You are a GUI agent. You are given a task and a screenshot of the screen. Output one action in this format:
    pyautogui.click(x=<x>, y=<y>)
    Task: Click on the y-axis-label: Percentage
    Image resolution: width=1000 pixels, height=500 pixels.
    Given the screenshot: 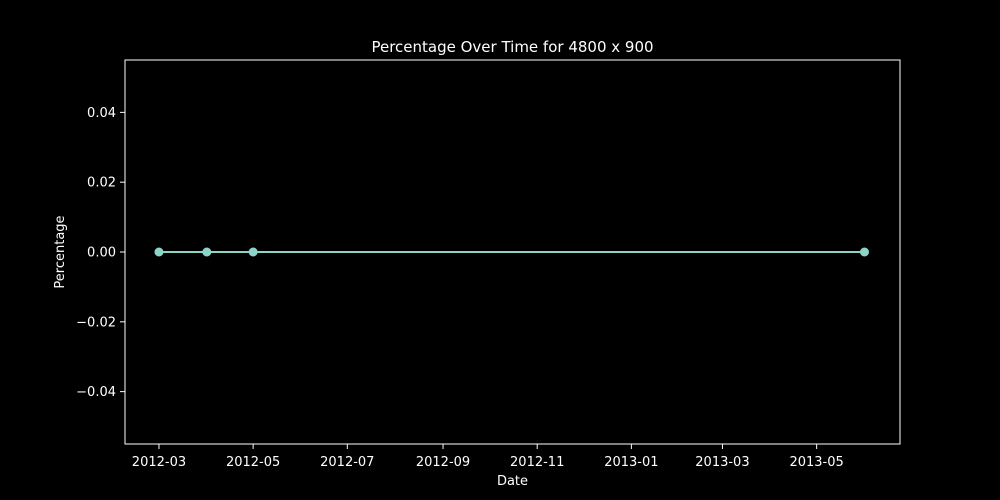 What is the action you would take?
    pyautogui.click(x=60, y=251)
    